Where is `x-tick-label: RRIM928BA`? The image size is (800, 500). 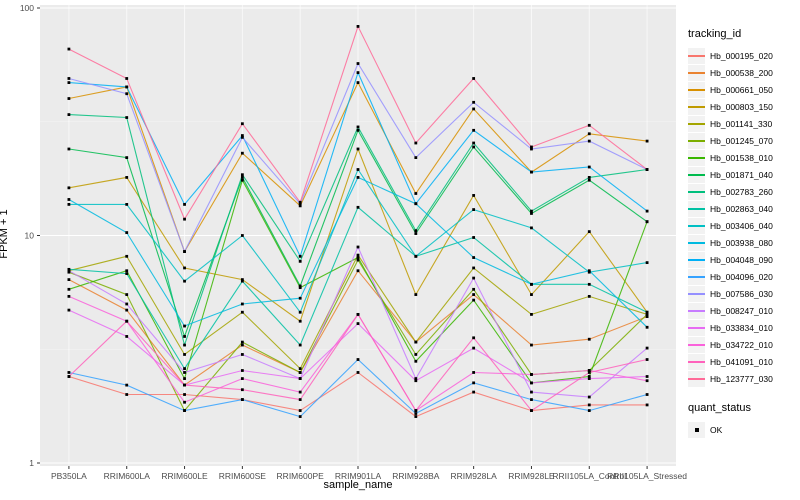 x-tick-label: RRIM928BA is located at coordinates (416, 476).